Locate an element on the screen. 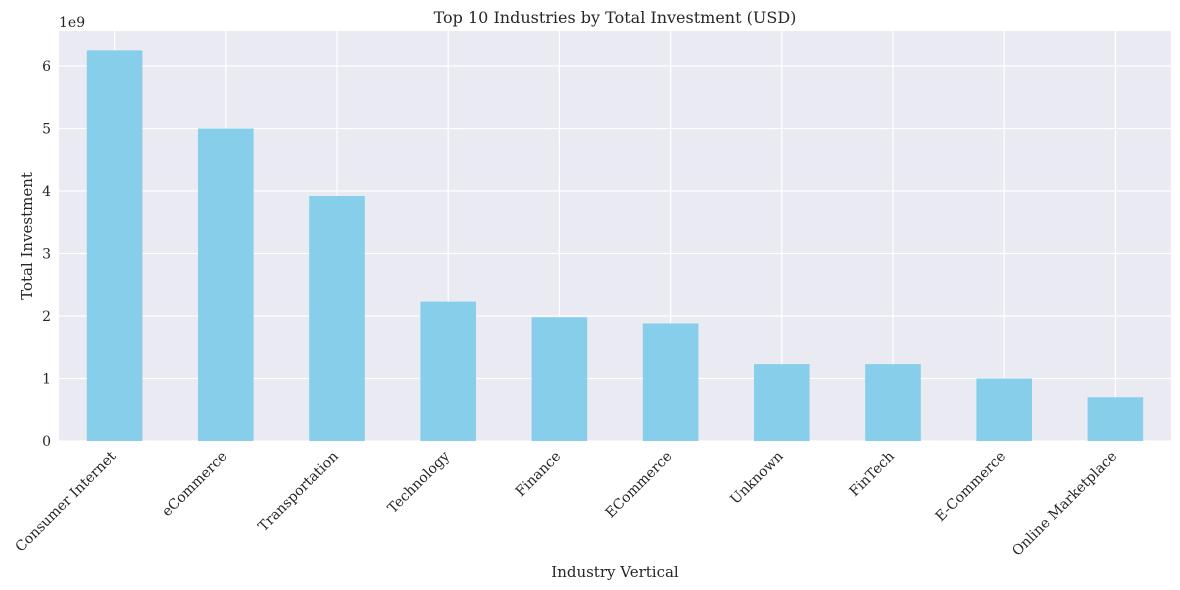 Image resolution: width=1180 pixels, height=590 pixels. x-tick-label: Finance is located at coordinates (538, 474).